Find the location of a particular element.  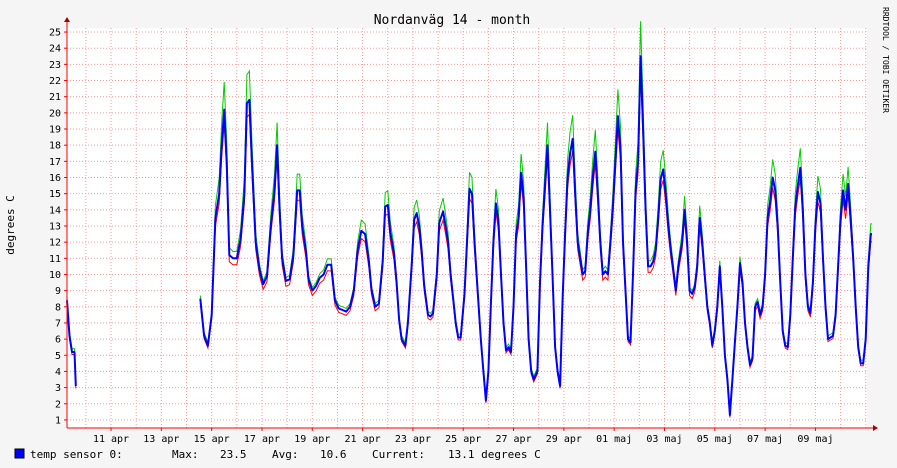

x-axis-arrow is located at coordinates (875, 428).